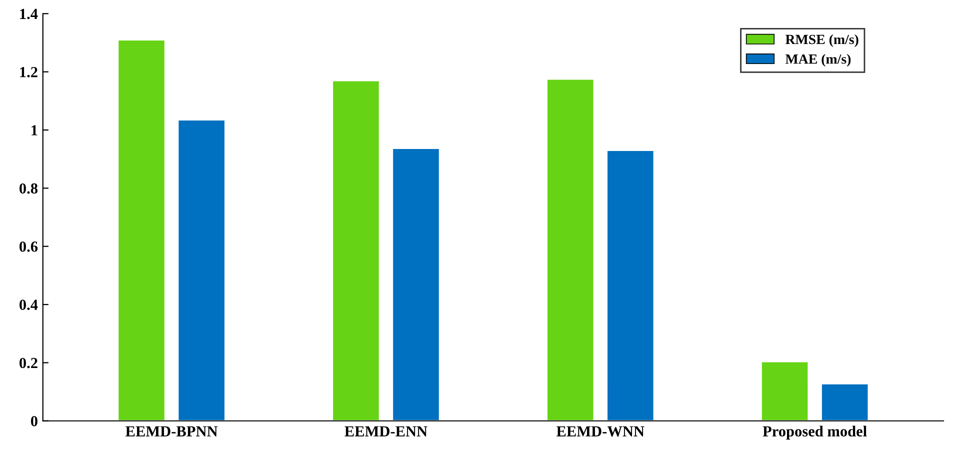 The height and width of the screenshot is (455, 953). I want to click on x-tick-label: EEMD-BPNN, so click(172, 431).